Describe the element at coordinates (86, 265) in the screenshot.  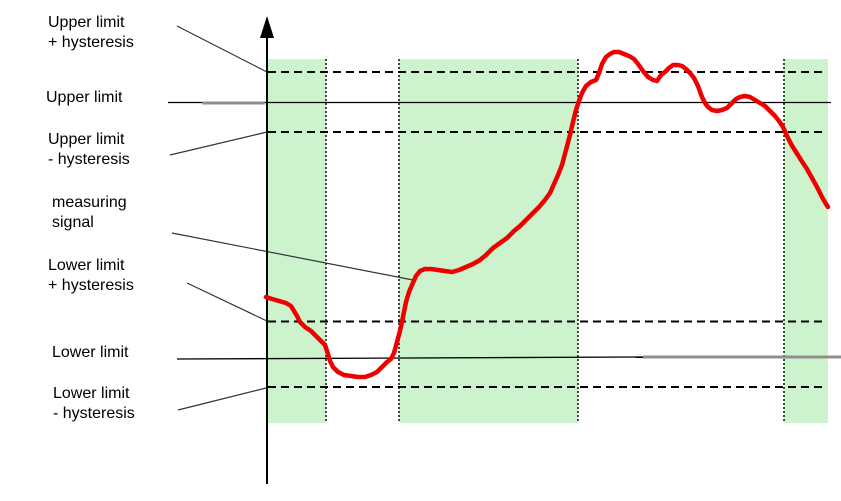
I see `label-lower-limit-plus-hysteresis-line: Lower limit` at that location.